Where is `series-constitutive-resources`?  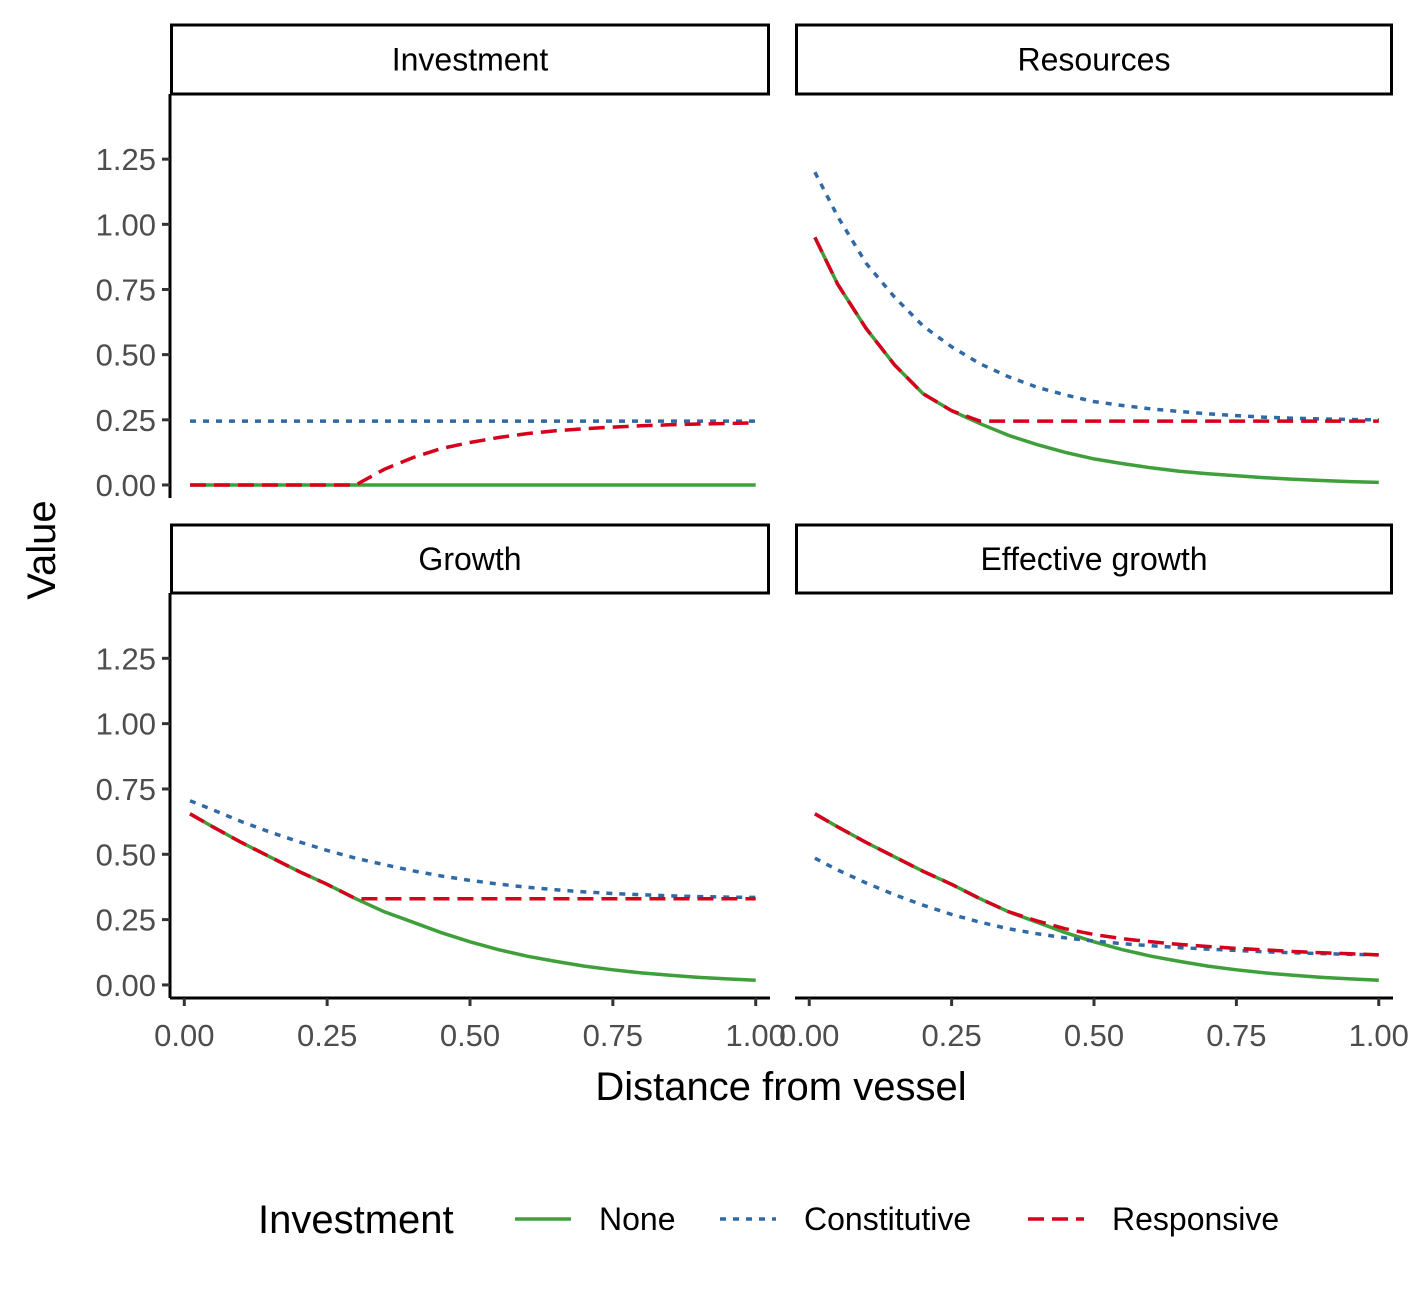
series-constitutive-resources is located at coordinates (1096, 296).